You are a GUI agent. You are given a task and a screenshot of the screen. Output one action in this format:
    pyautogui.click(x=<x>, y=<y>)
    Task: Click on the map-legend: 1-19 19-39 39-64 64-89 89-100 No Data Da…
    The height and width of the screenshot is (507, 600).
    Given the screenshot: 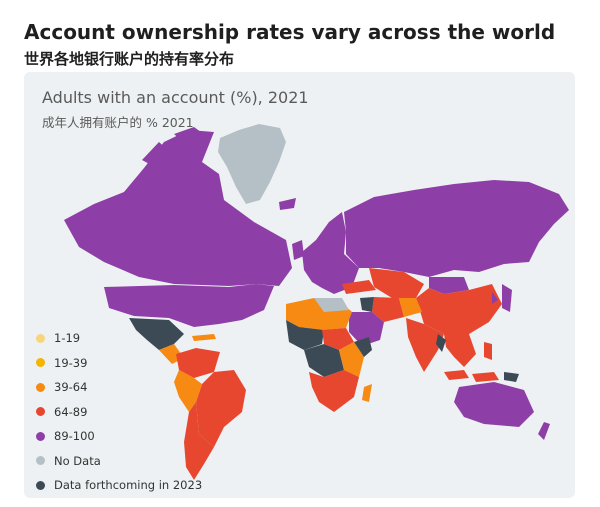 What is the action you would take?
    pyautogui.click(x=119, y=412)
    